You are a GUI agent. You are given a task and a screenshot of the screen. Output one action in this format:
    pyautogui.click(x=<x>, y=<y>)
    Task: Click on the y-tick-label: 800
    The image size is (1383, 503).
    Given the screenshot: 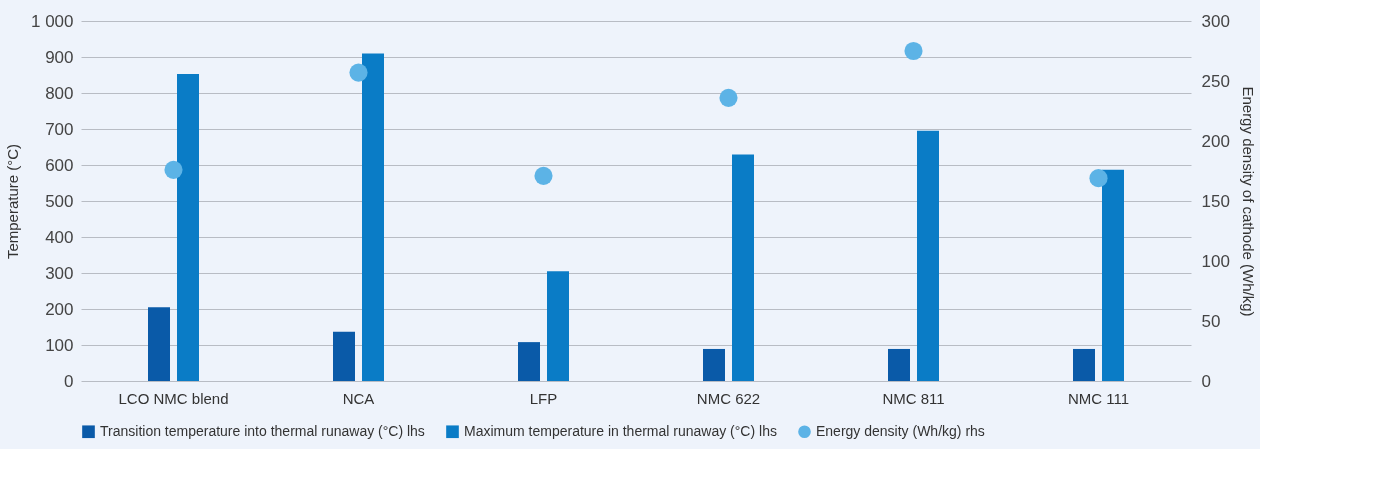 What is the action you would take?
    pyautogui.click(x=59, y=93)
    